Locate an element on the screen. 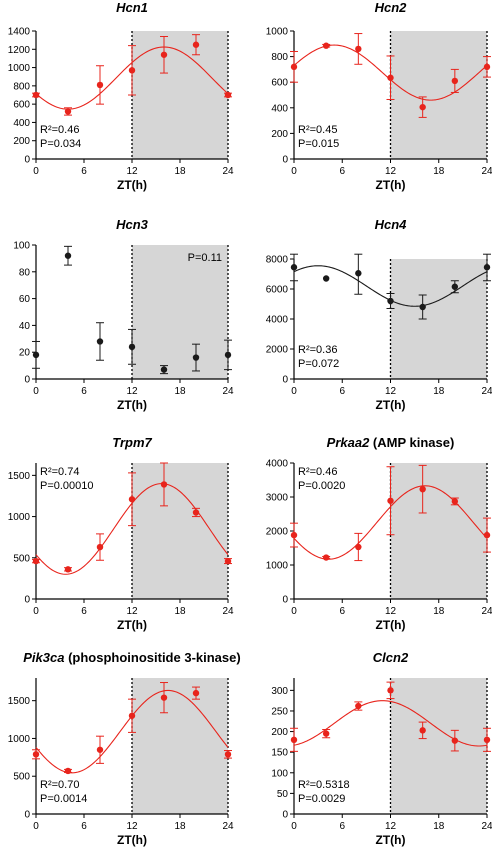 The width and height of the screenshot is (492, 850). stat-annotation: R²=0.70 is located at coordinates (59, 785).